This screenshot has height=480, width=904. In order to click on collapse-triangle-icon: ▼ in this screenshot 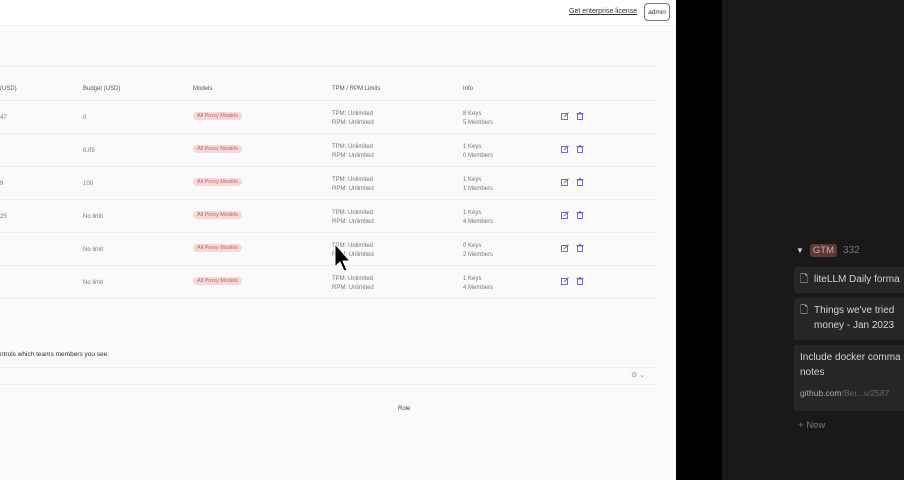, I will do `click(800, 250)`.